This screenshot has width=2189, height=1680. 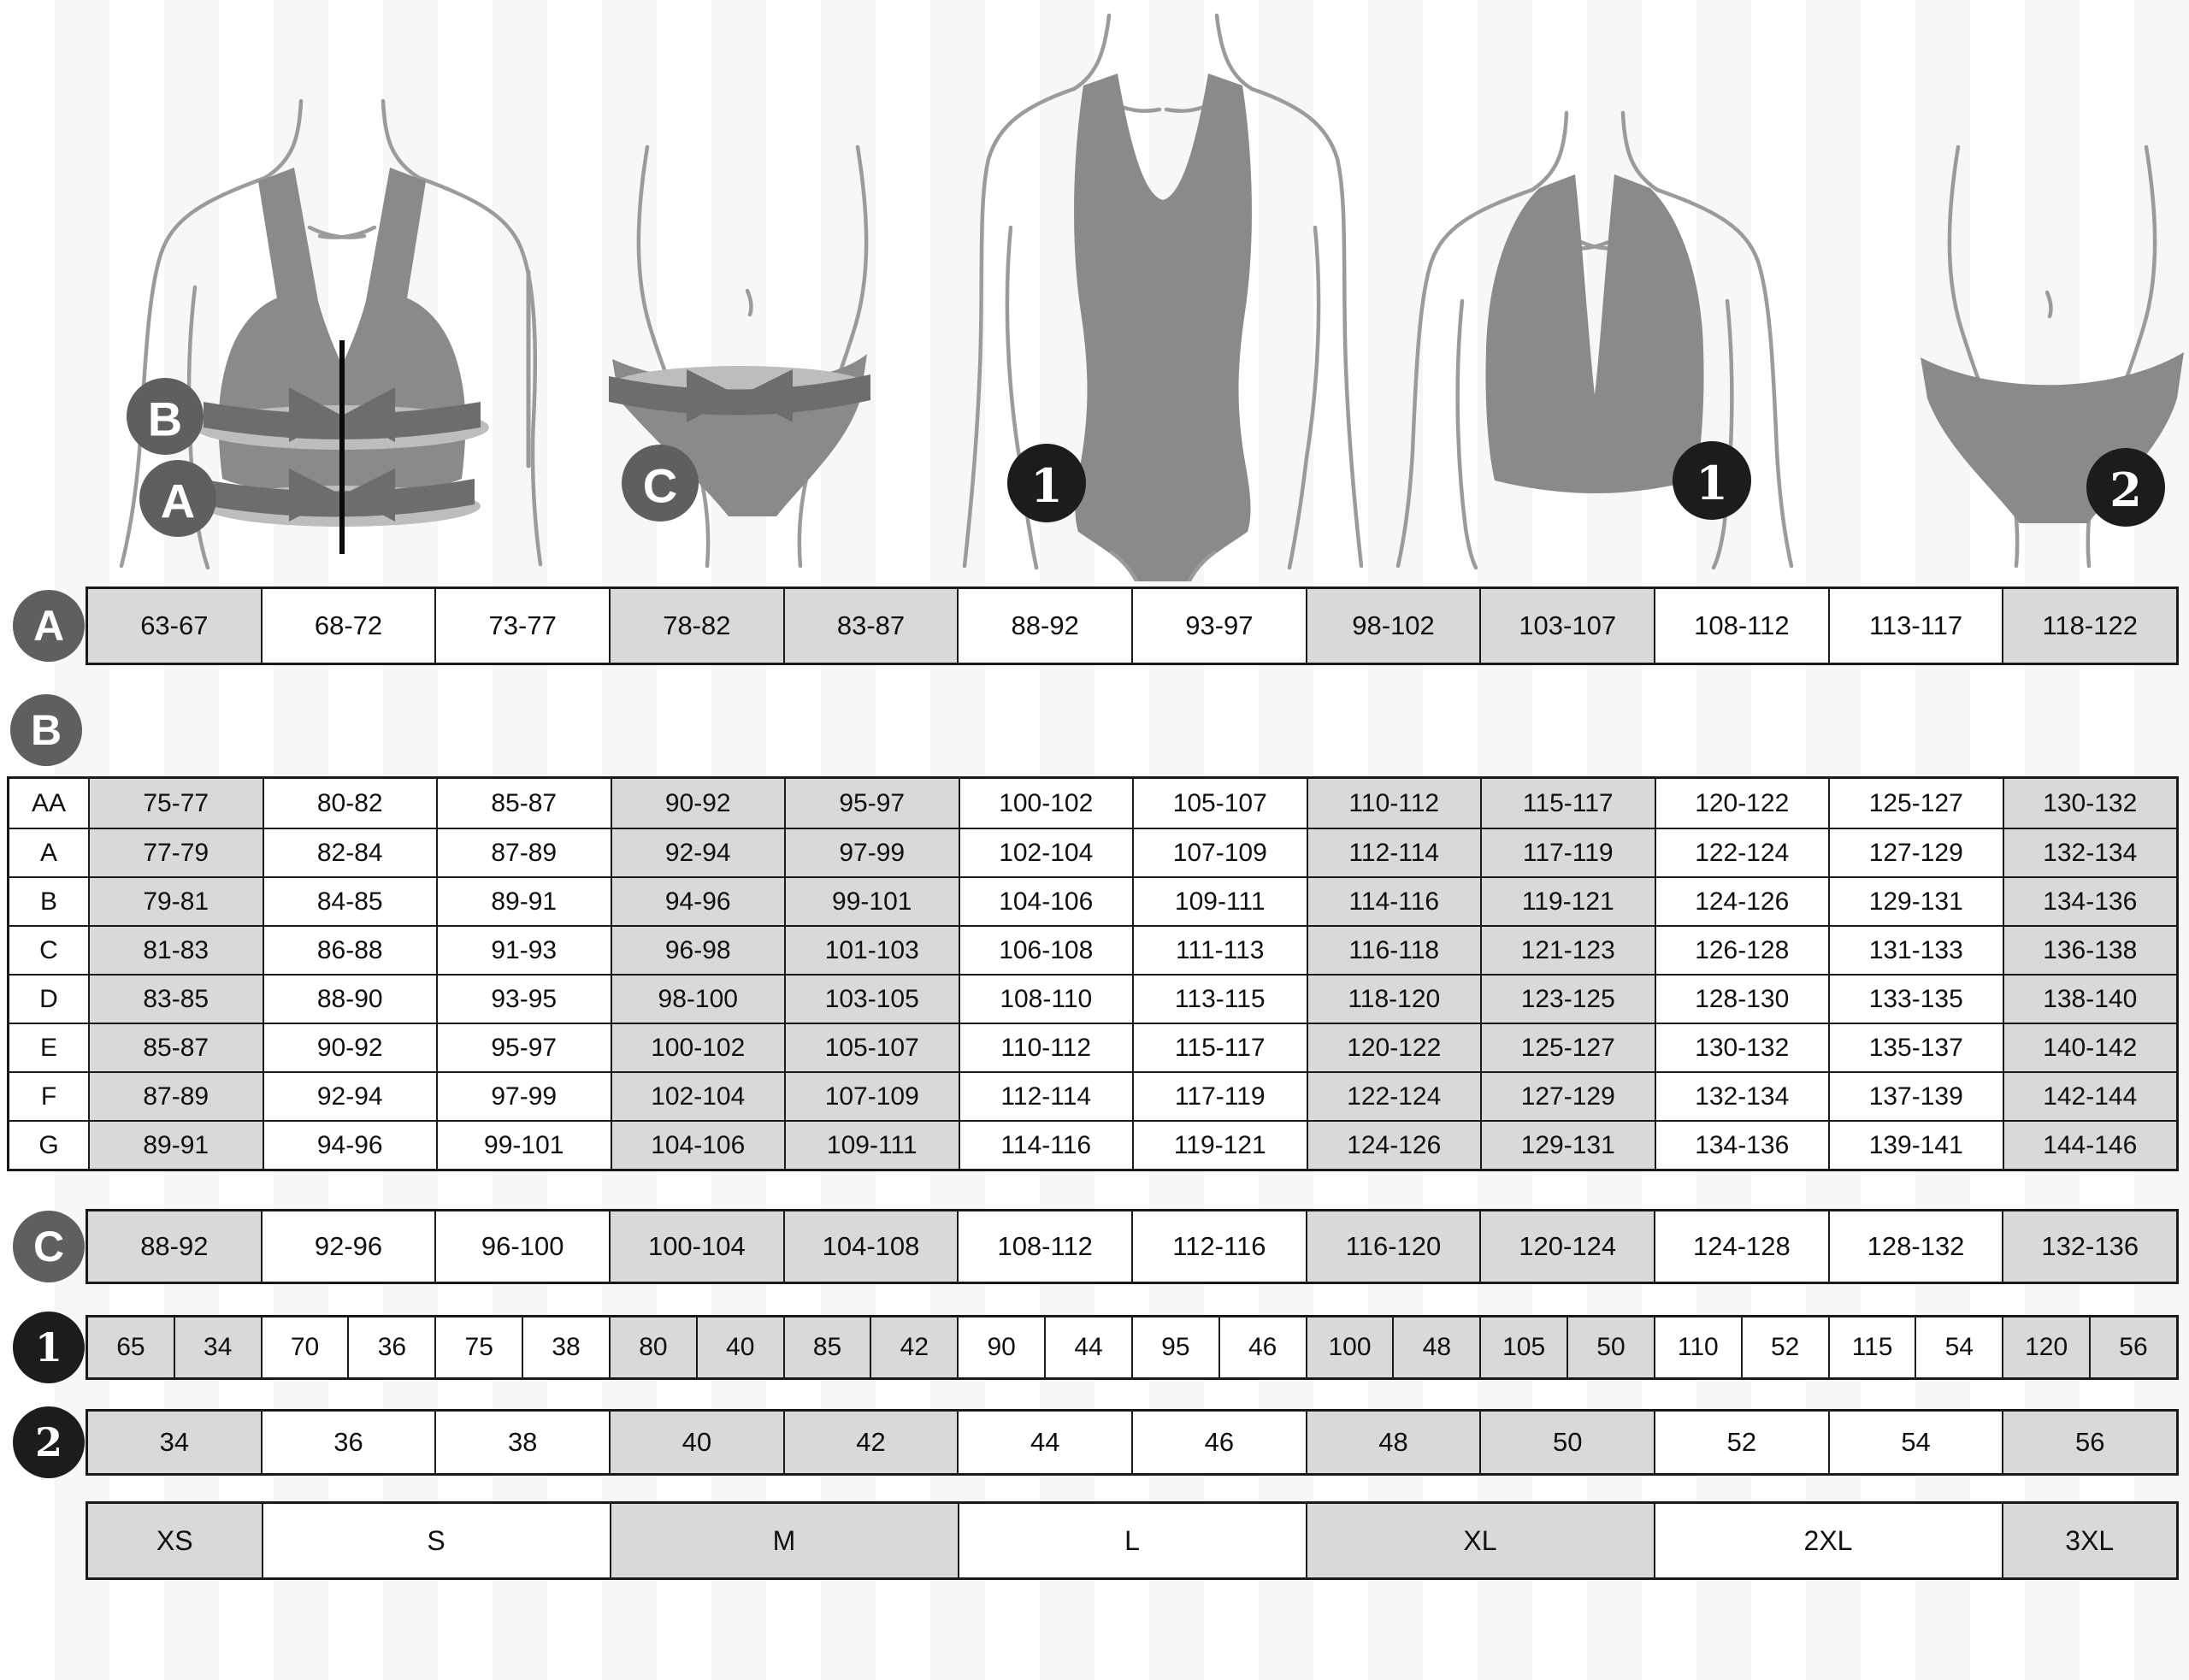 I want to click on value-cell: 78-82, so click(x=696, y=626).